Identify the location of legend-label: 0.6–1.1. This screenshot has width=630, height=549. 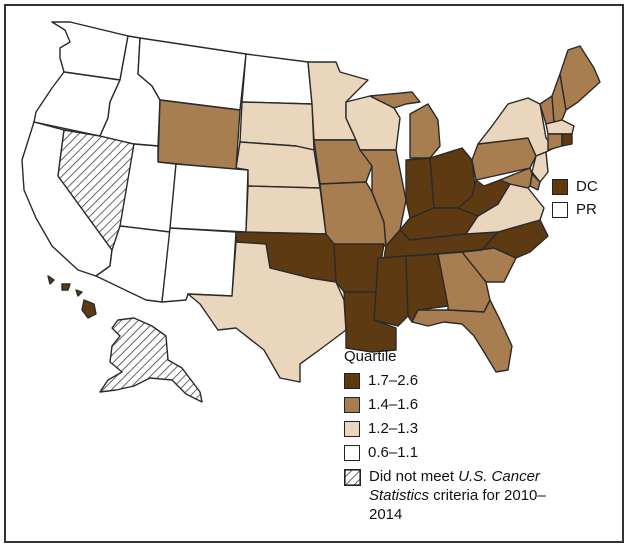
(393, 452).